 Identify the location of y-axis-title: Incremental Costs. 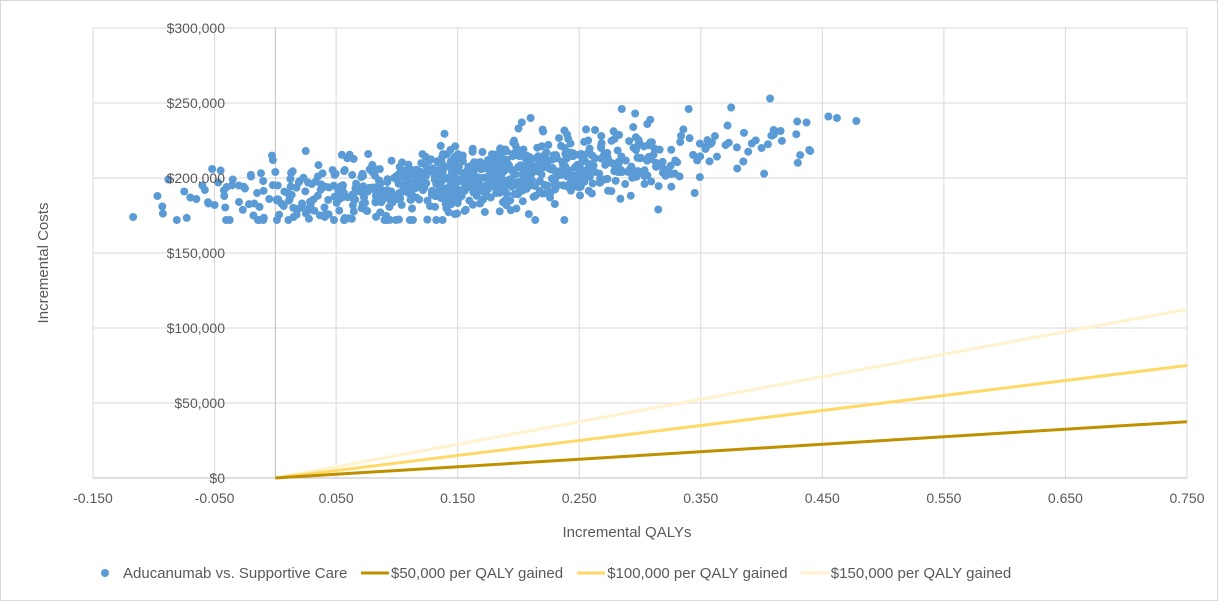
(43, 263).